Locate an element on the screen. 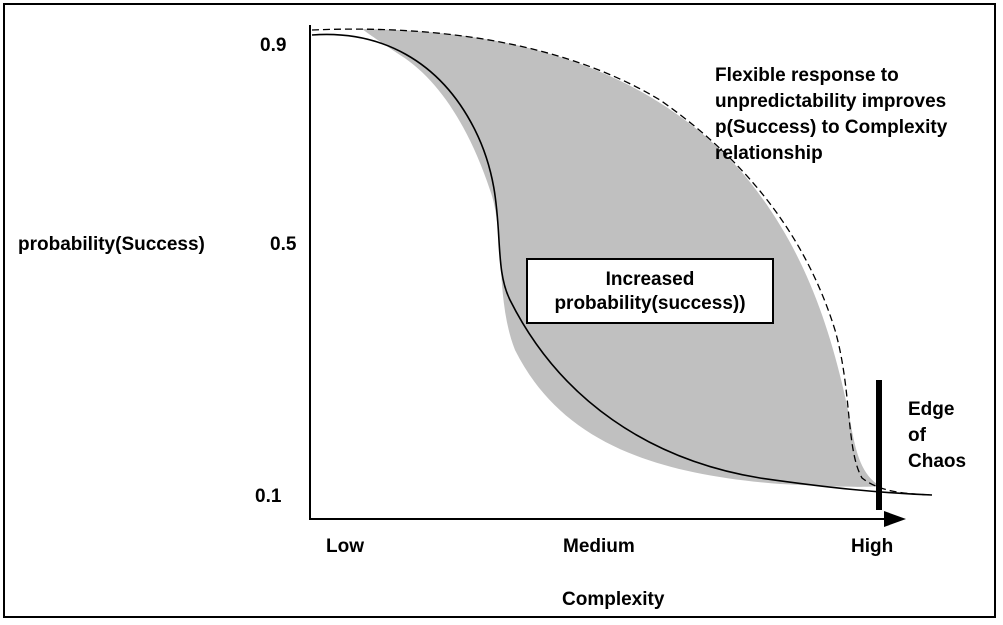 The image size is (1003, 625). x-axis-label: Complexity is located at coordinates (613, 599).